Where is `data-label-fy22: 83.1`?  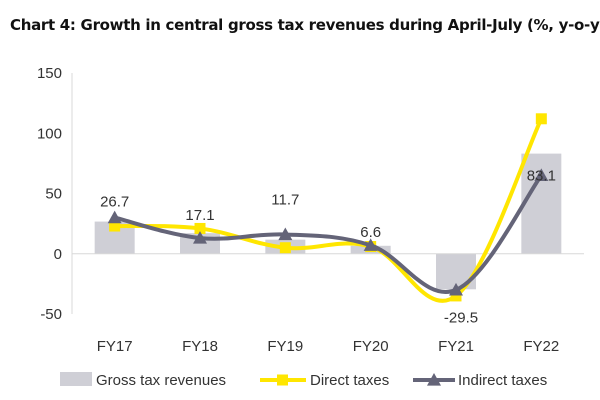 data-label-fy22: 83.1 is located at coordinates (541, 176).